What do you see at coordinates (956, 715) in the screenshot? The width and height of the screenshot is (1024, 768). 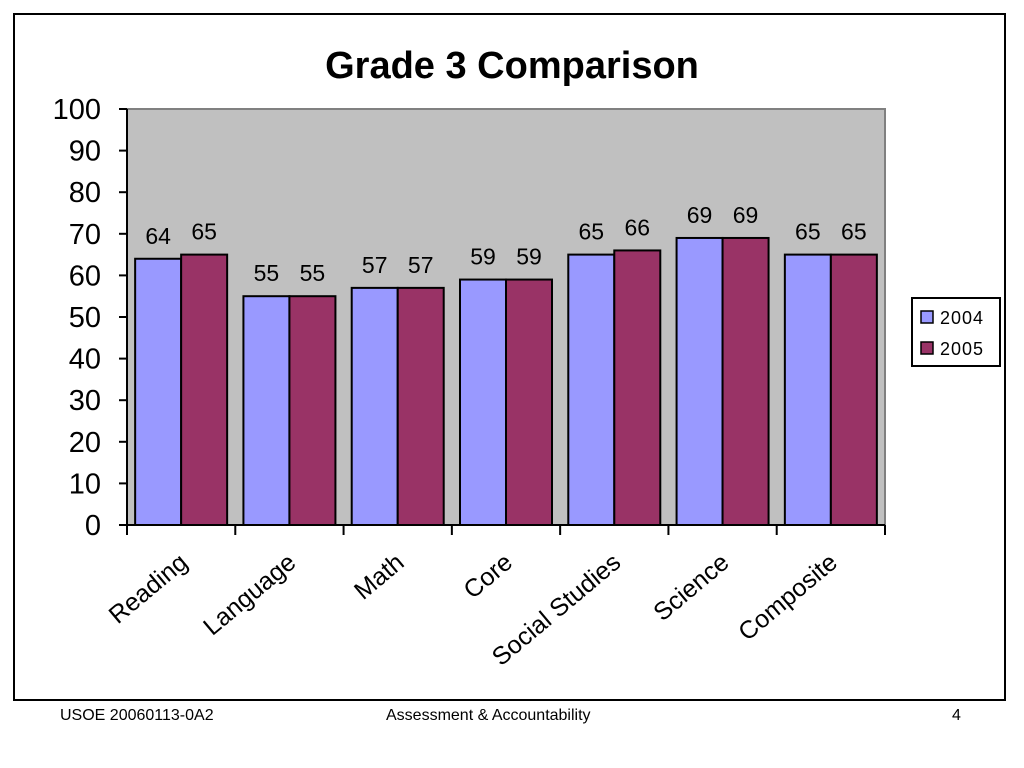 I see `footer-page-number: 4` at bounding box center [956, 715].